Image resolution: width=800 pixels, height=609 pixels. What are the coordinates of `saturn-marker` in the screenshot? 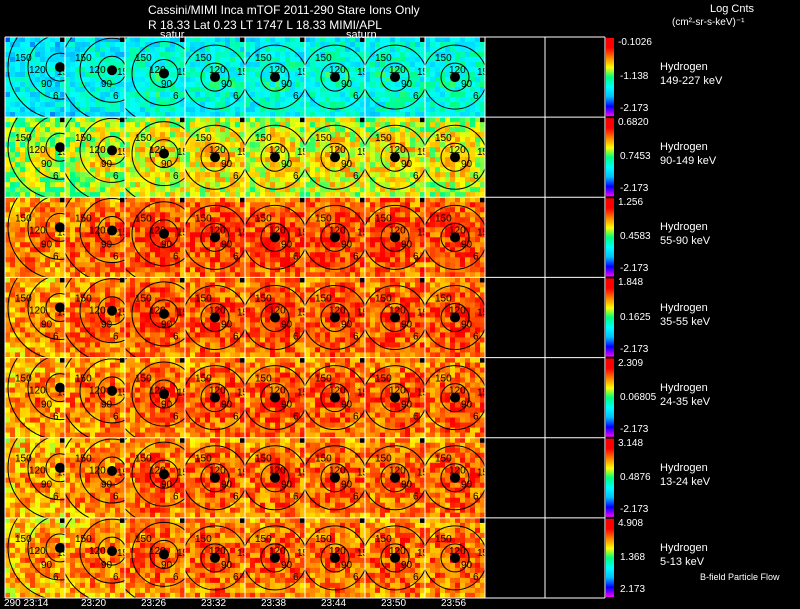 It's located at (395, 237).